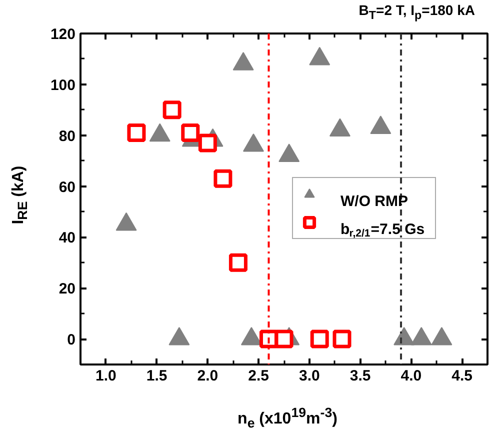 The height and width of the screenshot is (439, 495). What do you see at coordinates (67, 136) in the screenshot?
I see `y-tick-label: 80` at bounding box center [67, 136].